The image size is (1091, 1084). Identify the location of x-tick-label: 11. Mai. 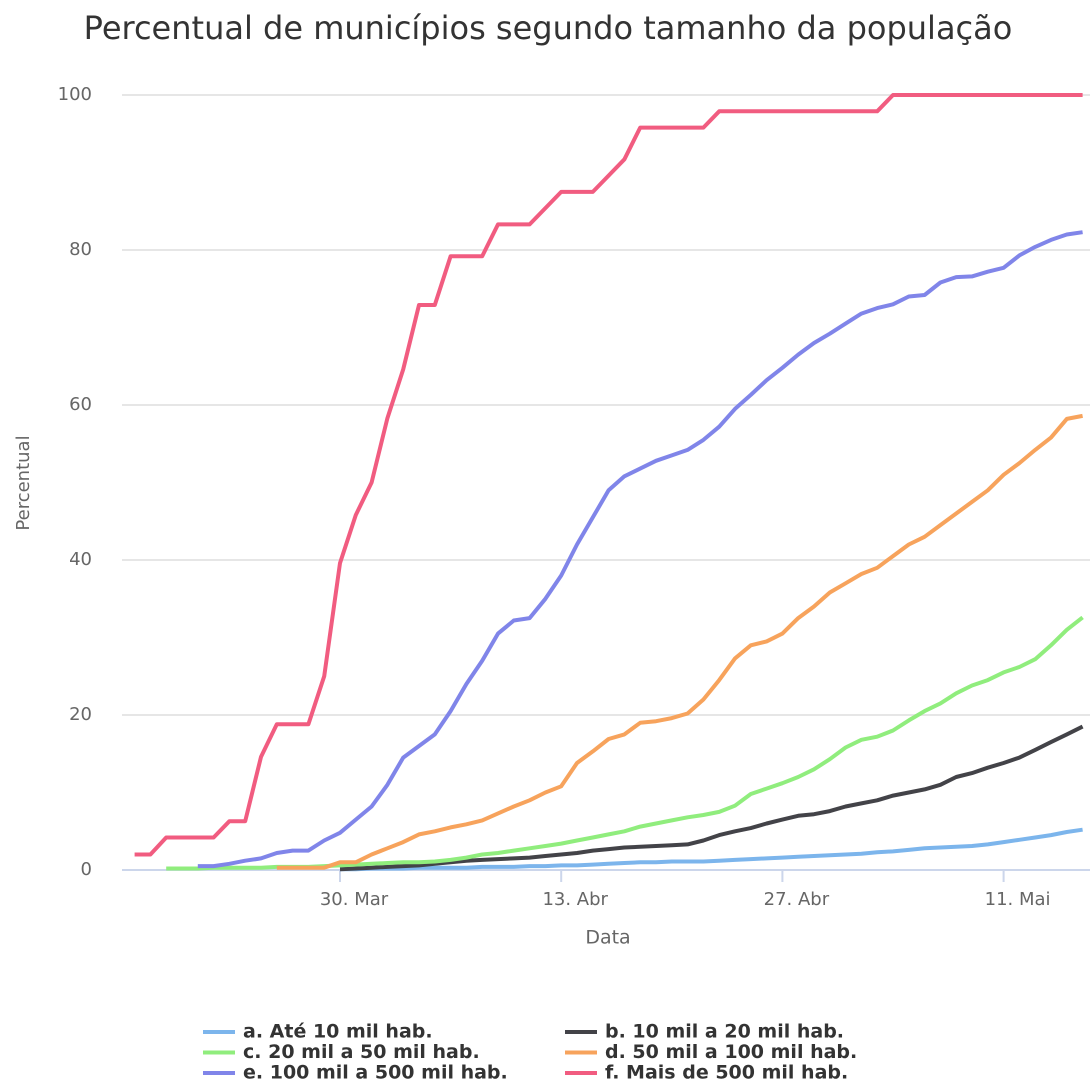
(1018, 899).